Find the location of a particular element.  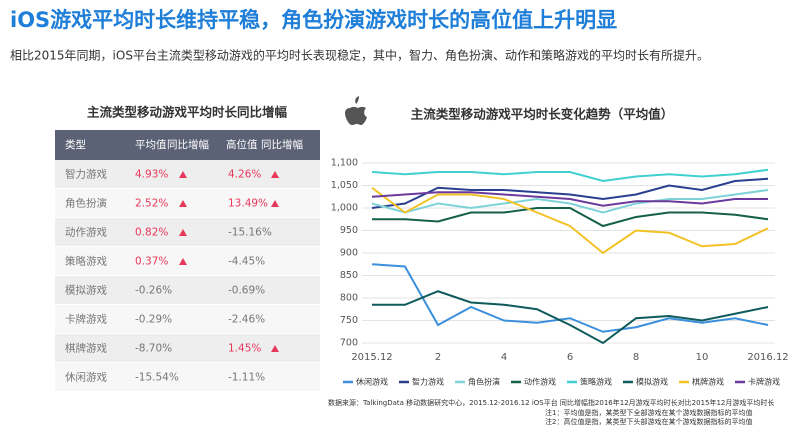

y-tick-label: 800 is located at coordinates (349, 298).